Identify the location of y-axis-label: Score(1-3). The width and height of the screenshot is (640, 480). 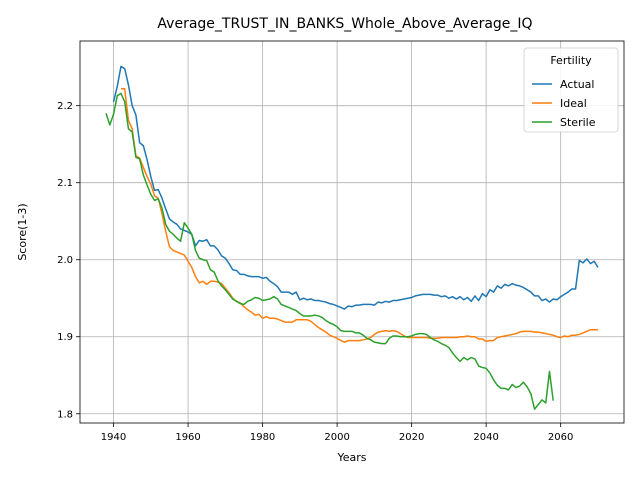
(22, 231).